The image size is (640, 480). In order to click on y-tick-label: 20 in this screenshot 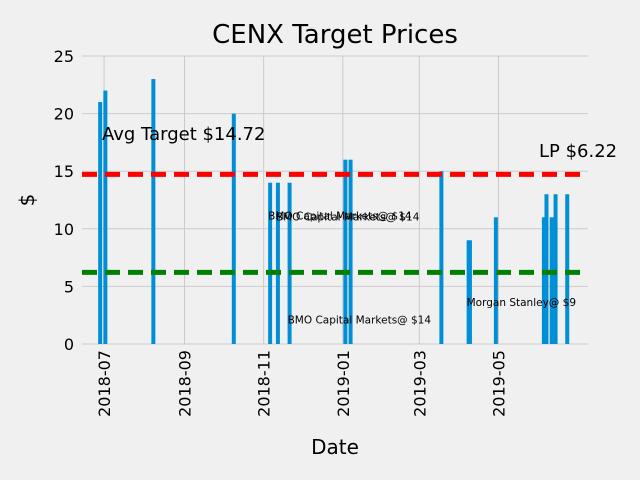, I will do `click(64, 114)`.